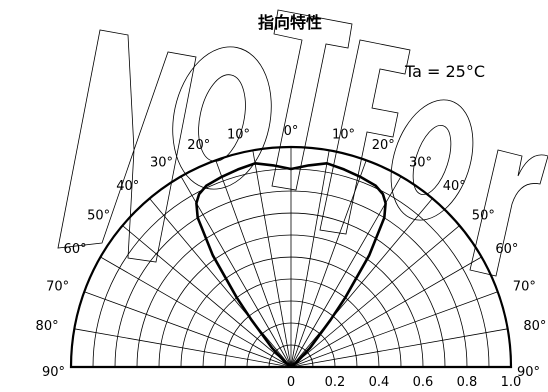 This screenshot has height=392, width=548. What do you see at coordinates (444, 71) in the screenshot?
I see `condition-annotation: Ta = 25°C` at bounding box center [444, 71].